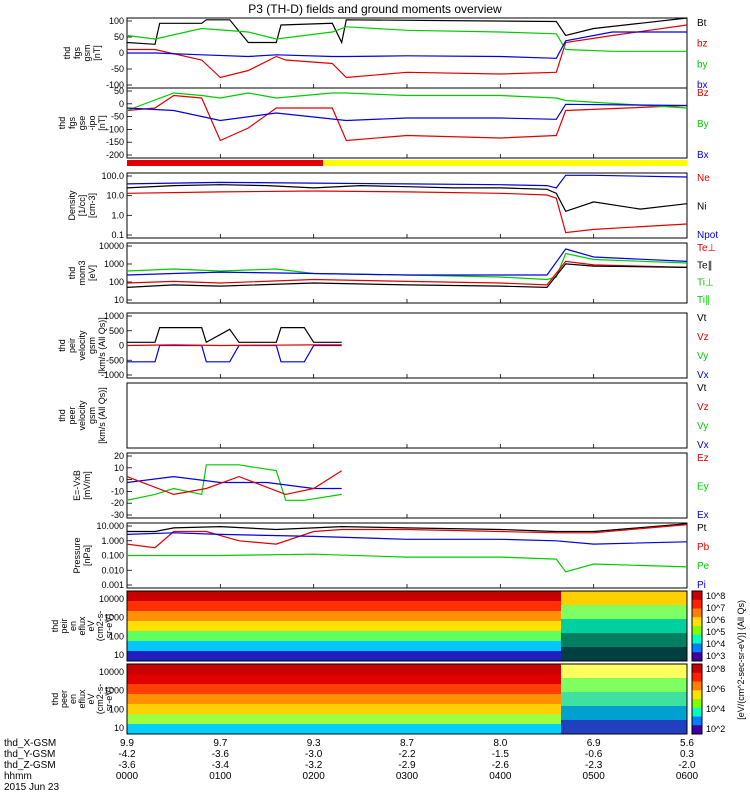  I want to click on ylabel-line: [nPa], so click(87, 555).